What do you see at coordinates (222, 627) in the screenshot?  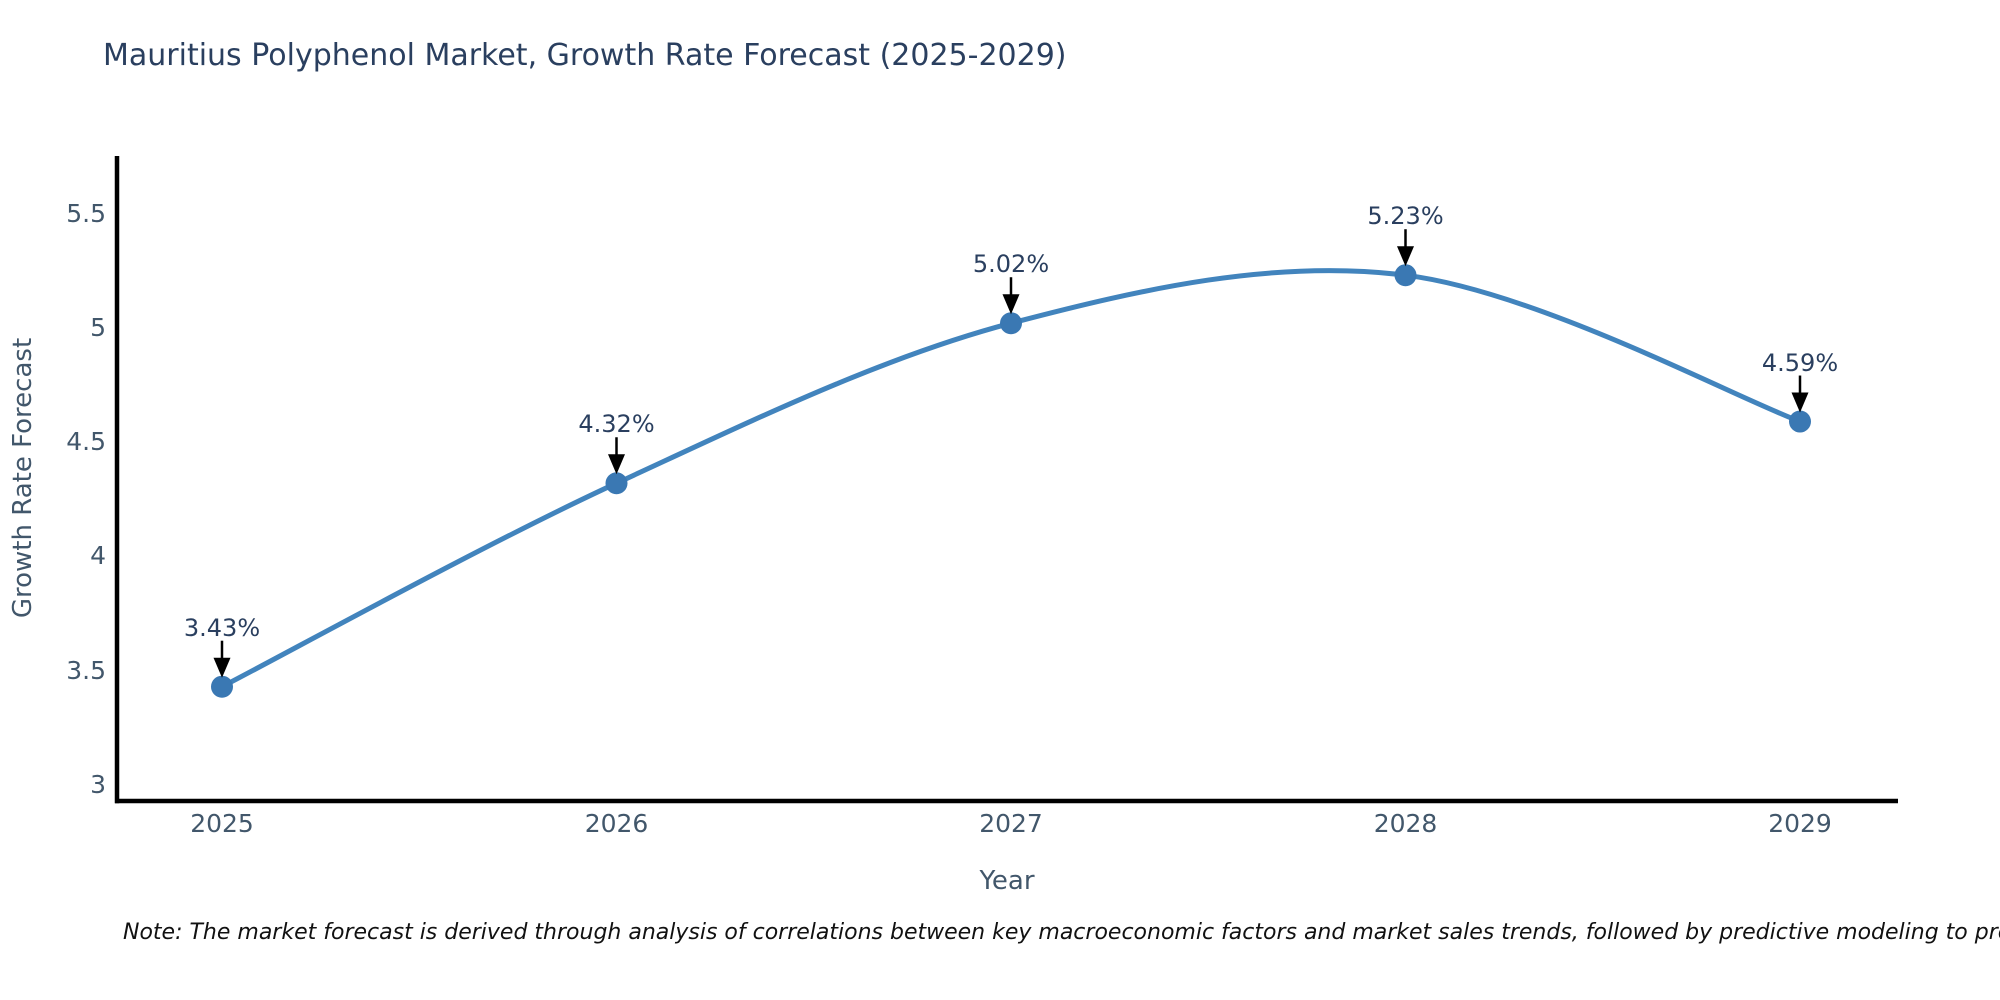 I see `point-value-label: 3.43%` at bounding box center [222, 627].